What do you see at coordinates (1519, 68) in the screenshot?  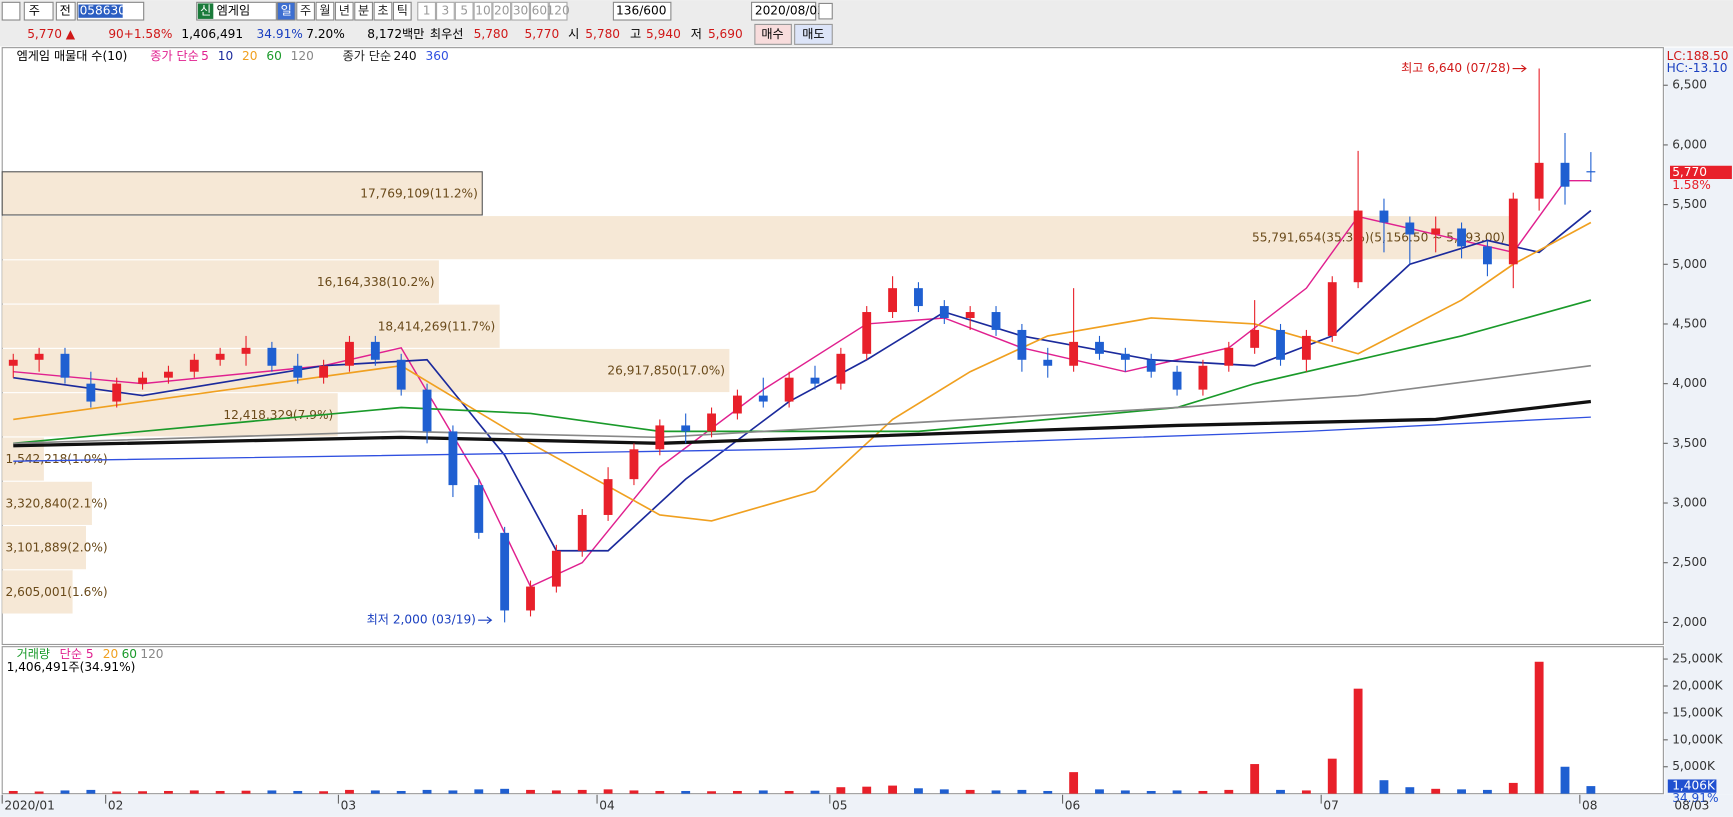 I see `annotation-arrow` at bounding box center [1519, 68].